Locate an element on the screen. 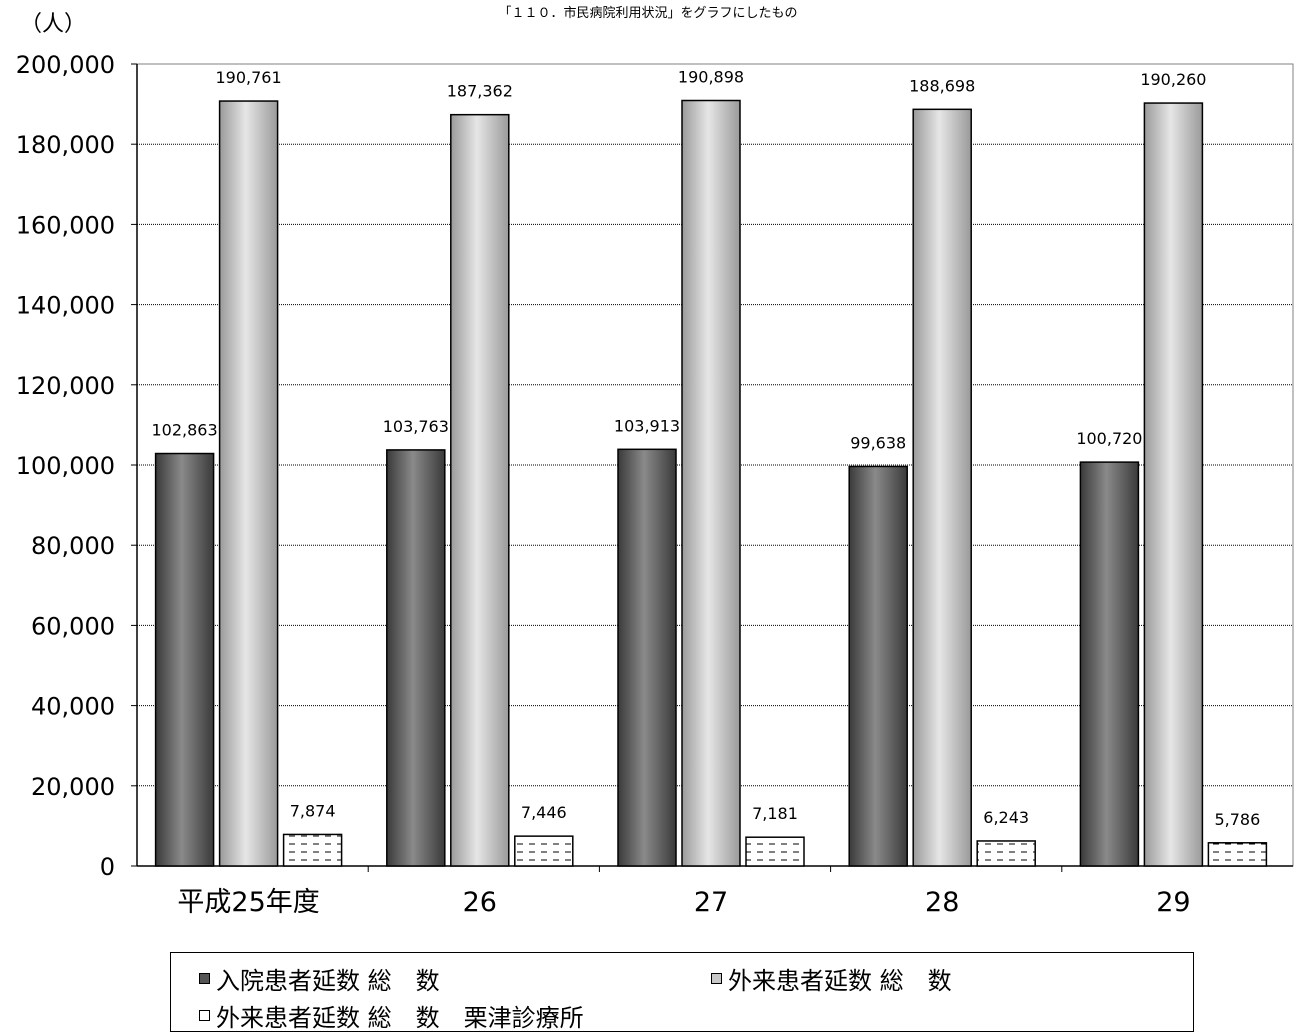  bar-value-label: 188,698 is located at coordinates (942, 85).